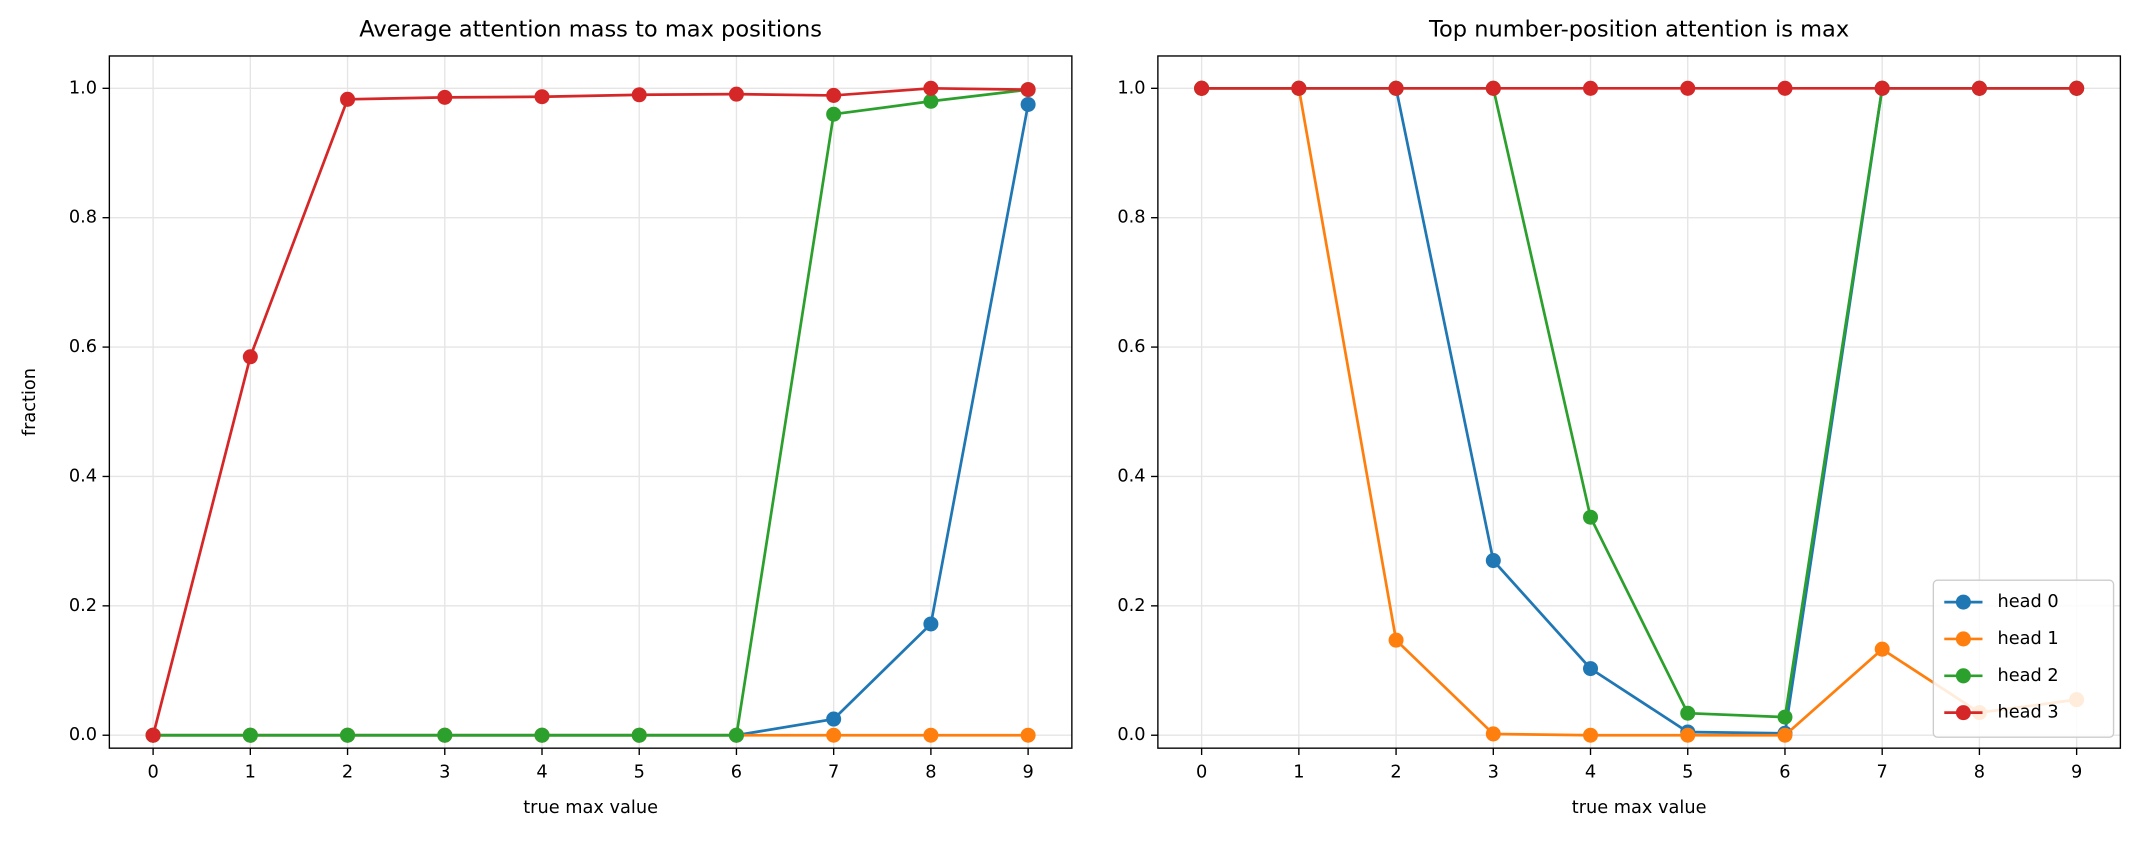 The width and height of the screenshot is (2141, 841). Describe the element at coordinates (2028, 713) in the screenshot. I see `legend-label: head 3` at that location.